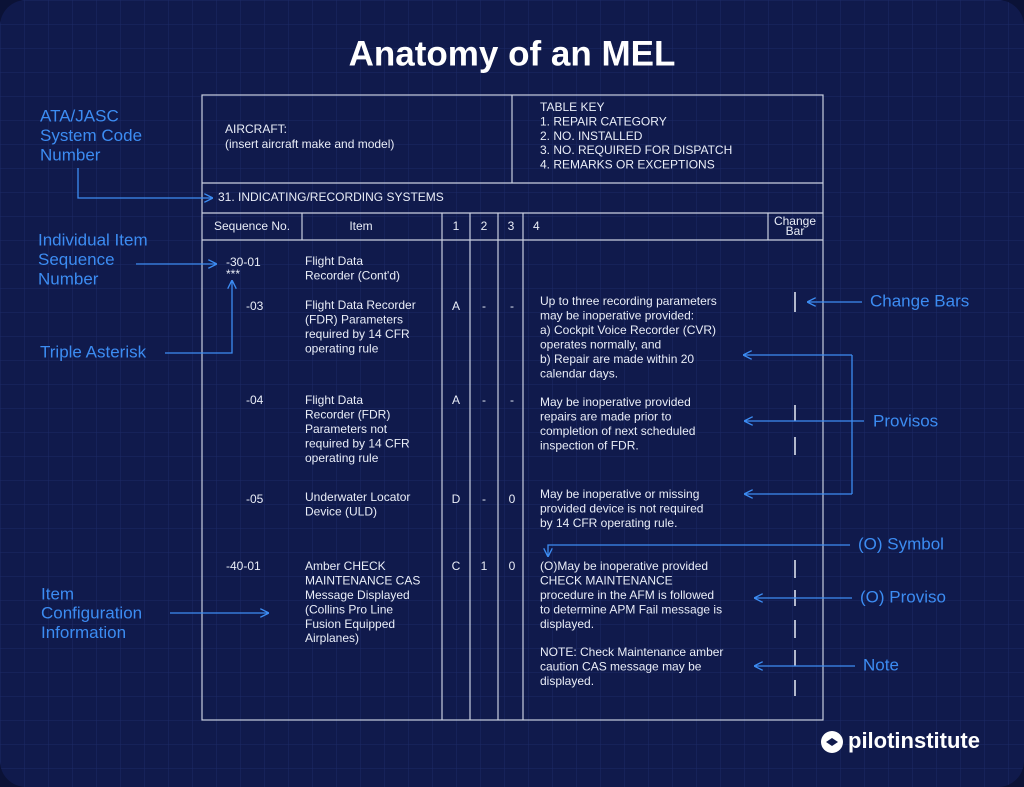 This screenshot has width=1024, height=787. Describe the element at coordinates (93, 239) in the screenshot. I see `callout: Individual Item` at that location.